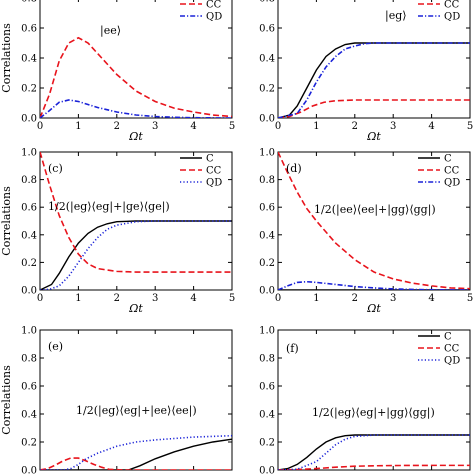 This screenshot has width=474, height=474. What do you see at coordinates (396, 16) in the screenshot?
I see `state-label: |eg⟩` at bounding box center [396, 16].